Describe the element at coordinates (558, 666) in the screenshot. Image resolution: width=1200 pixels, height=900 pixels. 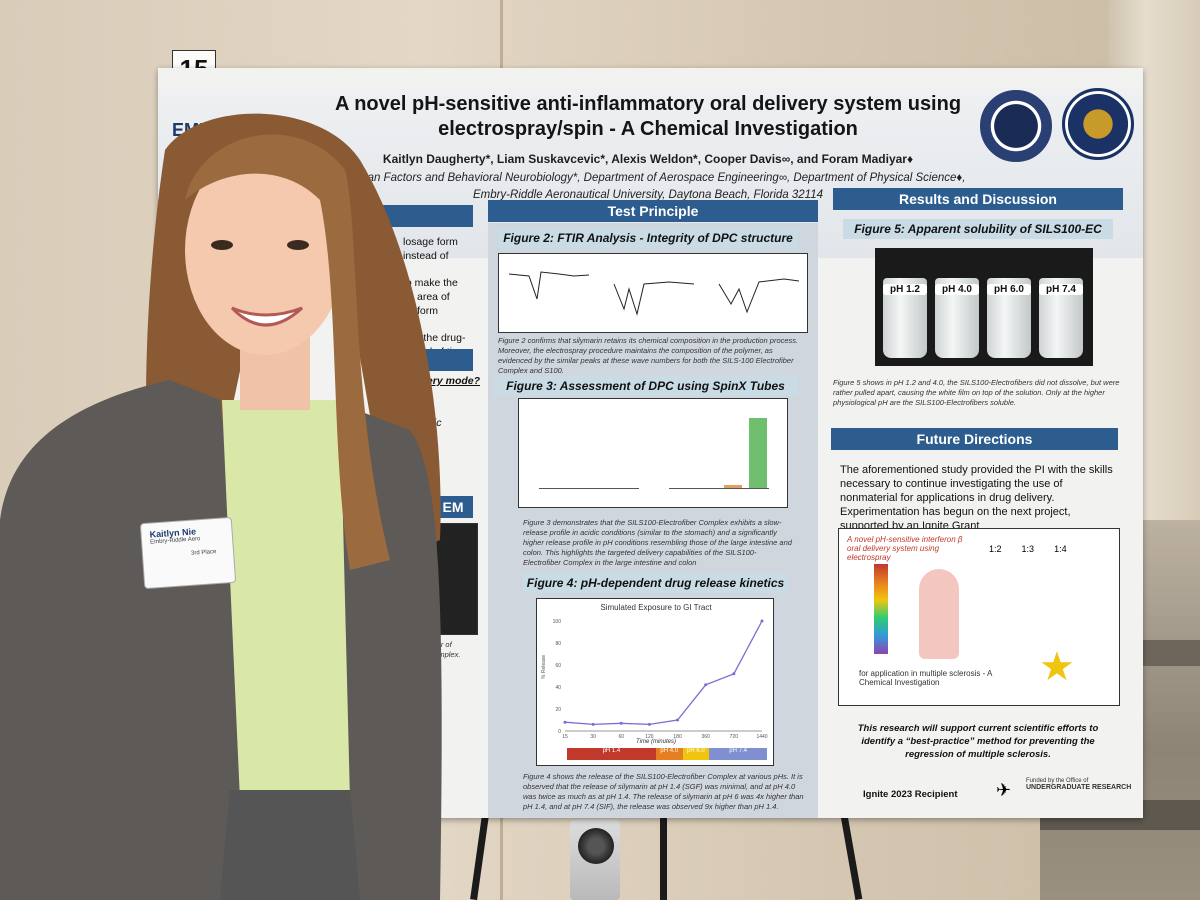
I see `y-tick-label: 60` at that location.